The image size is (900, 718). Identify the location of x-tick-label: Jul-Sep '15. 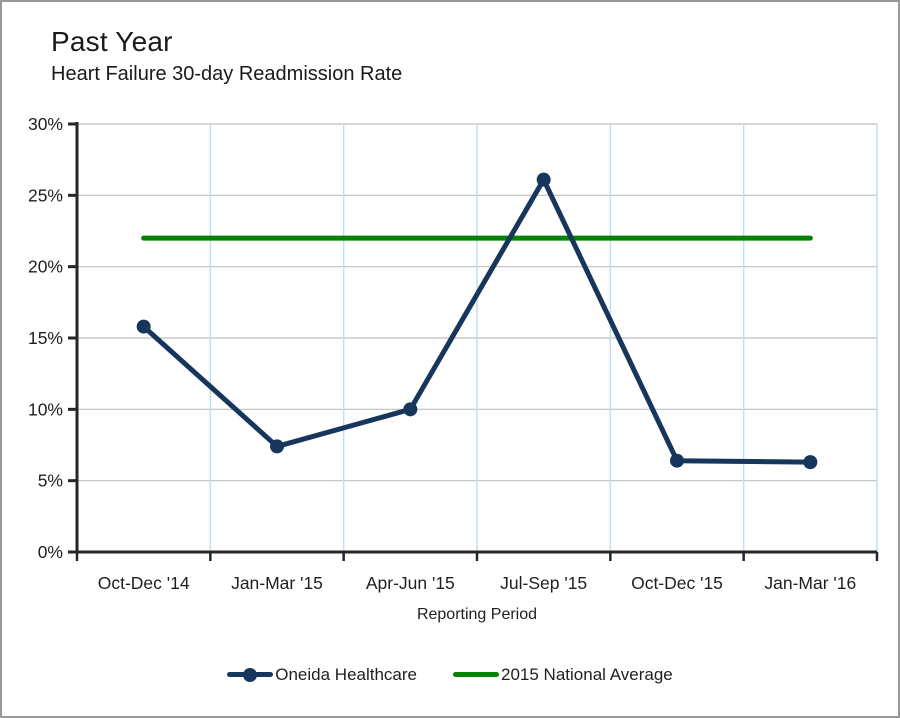
(543, 583).